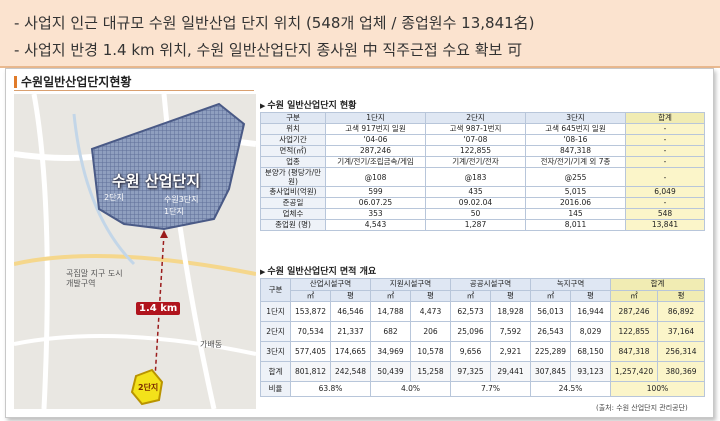 The image size is (720, 421). What do you see at coordinates (430, 311) in the screenshot?
I see `table-cell: 4,473` at bounding box center [430, 311].